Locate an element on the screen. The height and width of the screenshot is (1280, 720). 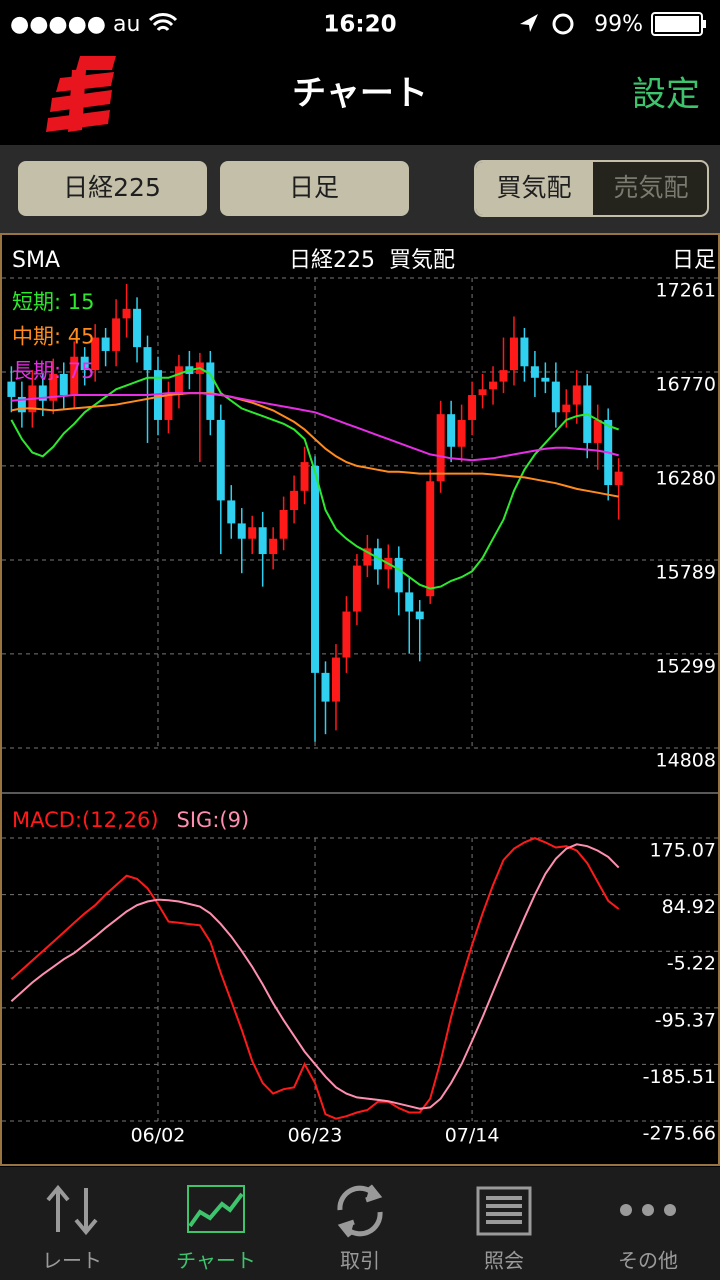
ask-segment: 売気配 is located at coordinates (650, 187).